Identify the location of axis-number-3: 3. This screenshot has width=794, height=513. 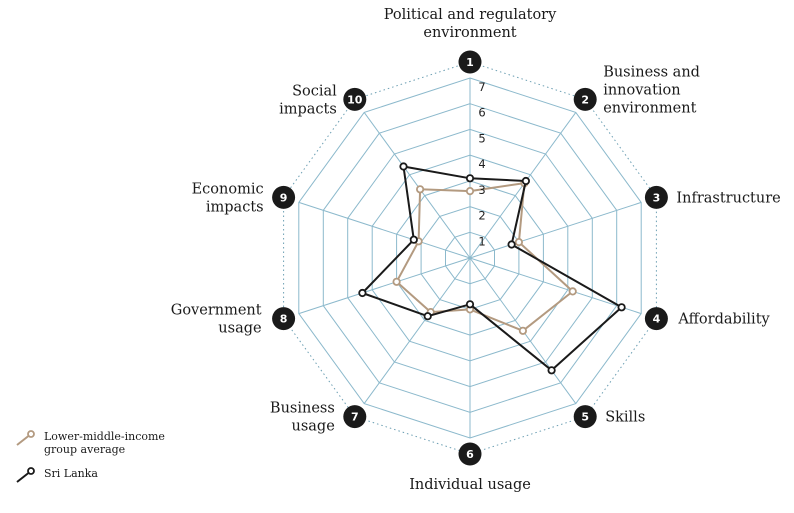
(657, 197).